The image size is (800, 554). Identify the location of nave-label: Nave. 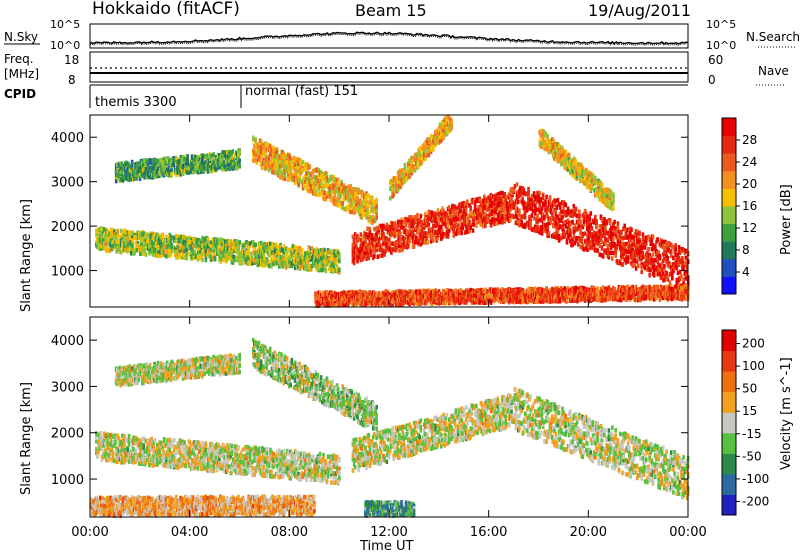
(773, 71).